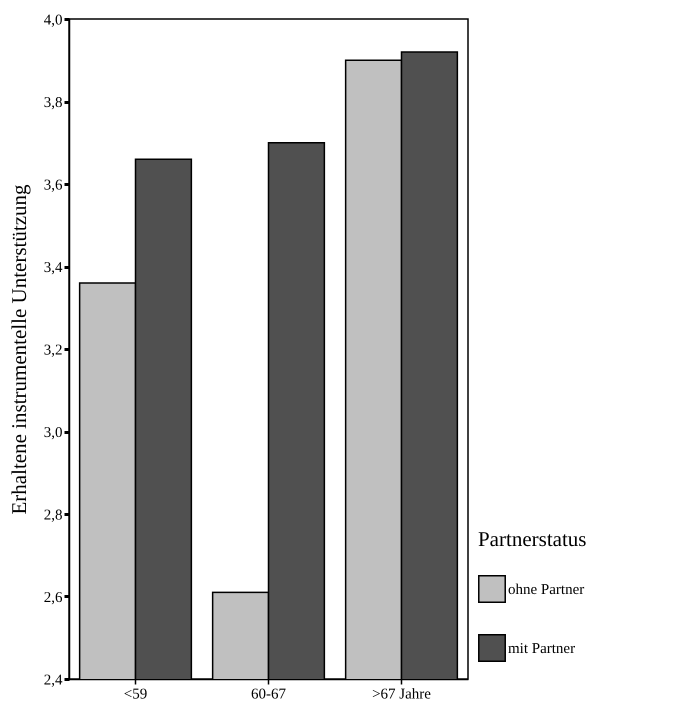 The height and width of the screenshot is (709, 685). I want to click on legend-label: ohne Partner, so click(546, 590).